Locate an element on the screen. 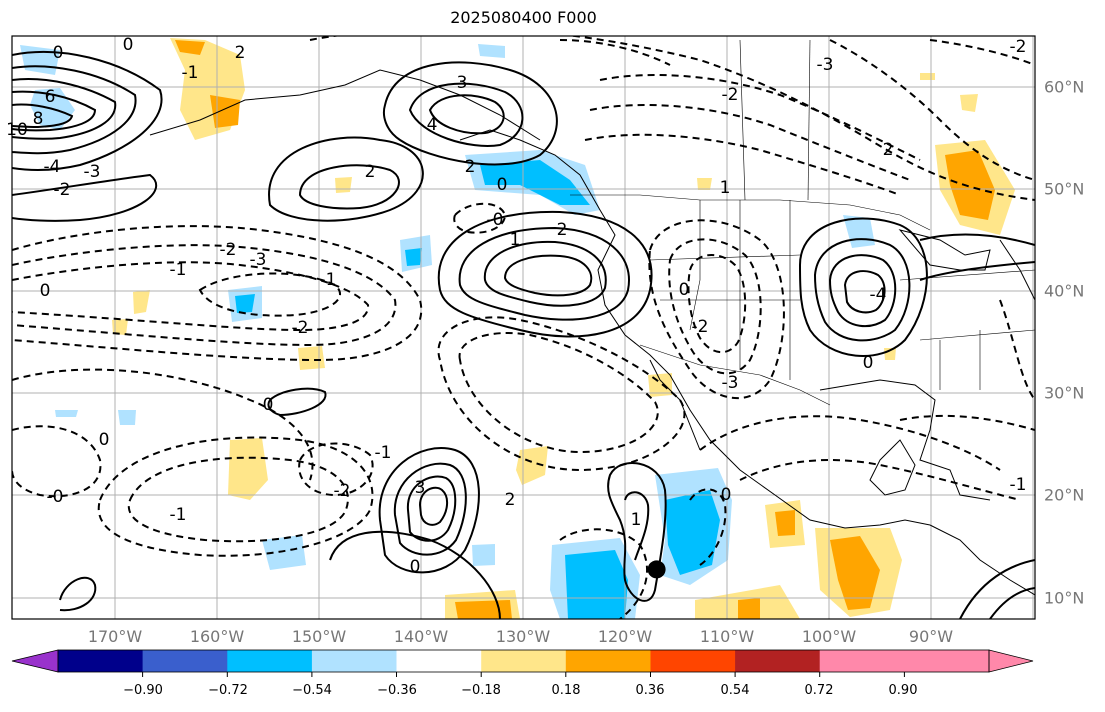  east-coast is located at coordinates (1017, 270).